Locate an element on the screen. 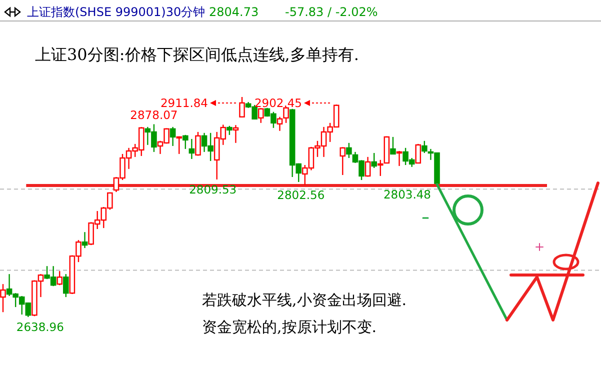  text: 2804.73 is located at coordinates (234, 12).